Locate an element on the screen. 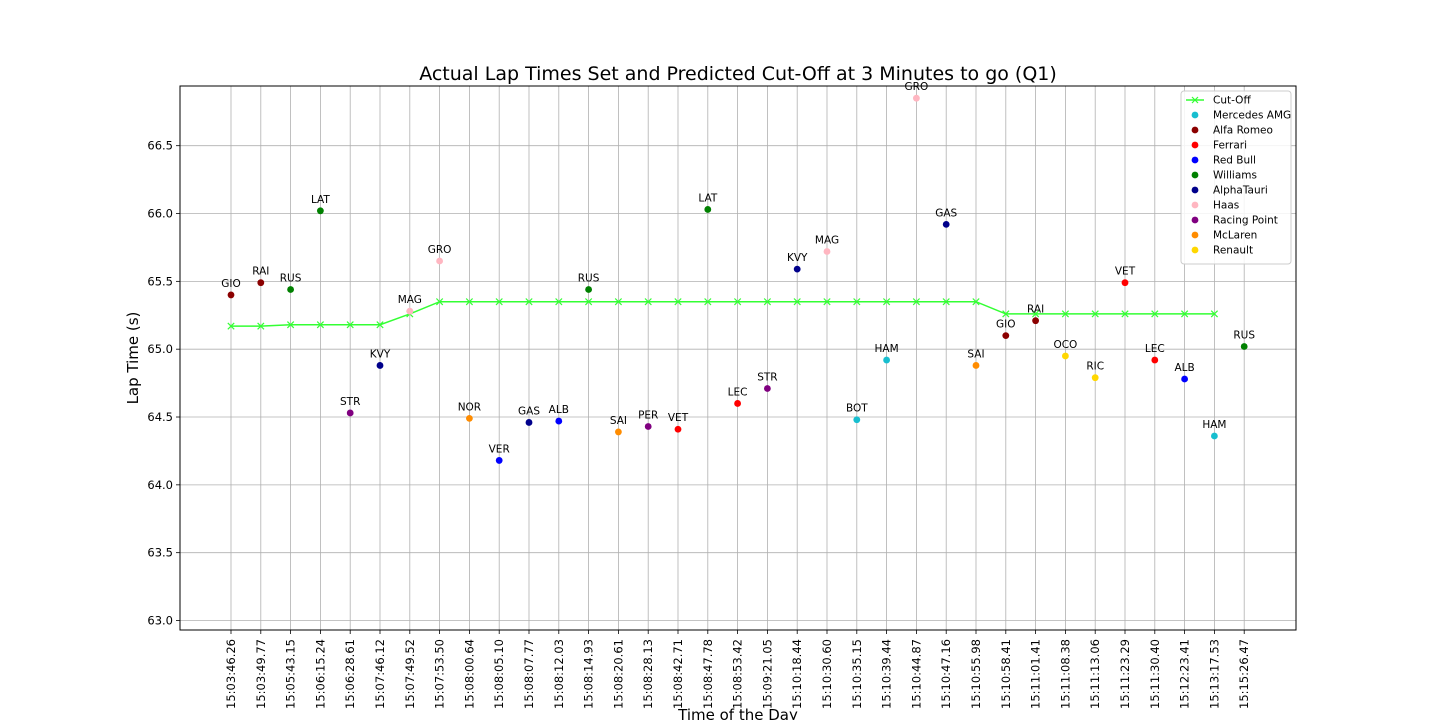 Image resolution: width=1440 pixels, height=720 pixels. x-tick-label: 15:10:55.98 is located at coordinates (976, 674).